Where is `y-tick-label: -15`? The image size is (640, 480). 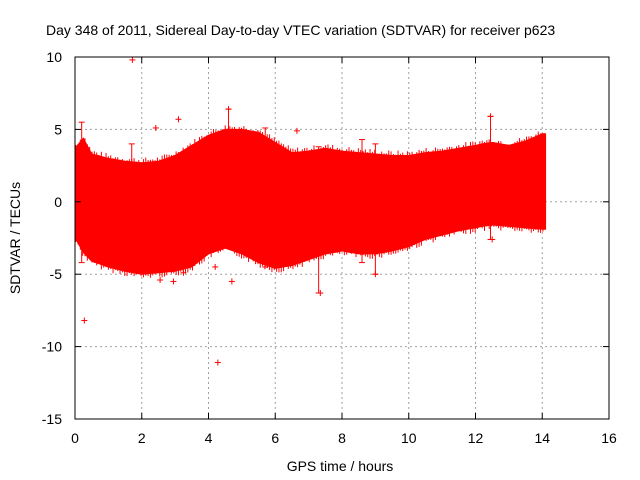 y-tick-label: -15 is located at coordinates (52, 419).